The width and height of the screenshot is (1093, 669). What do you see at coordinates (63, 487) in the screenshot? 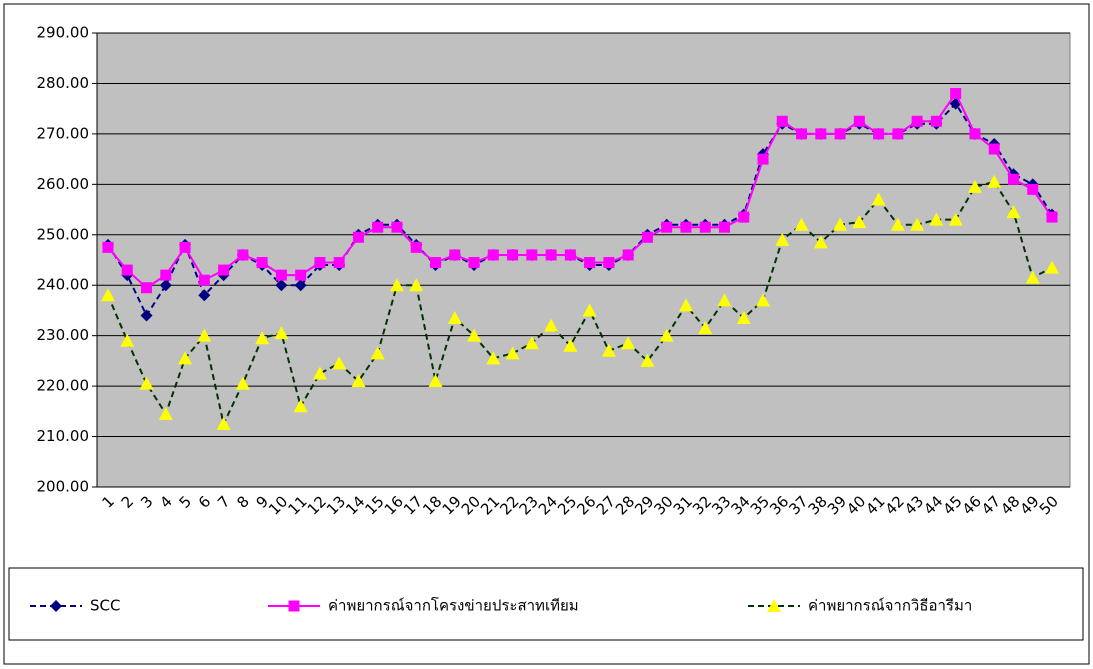
I see `y-tick-label: 200.00` at bounding box center [63, 487].